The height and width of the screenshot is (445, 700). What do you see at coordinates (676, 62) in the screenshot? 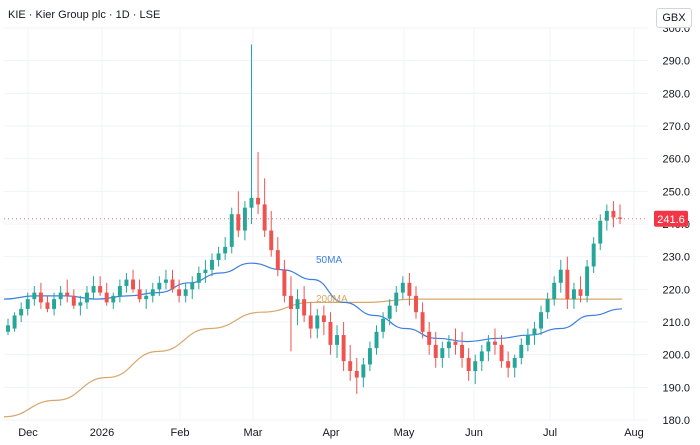
I see `y-tick-label: 290.0` at bounding box center [676, 62].